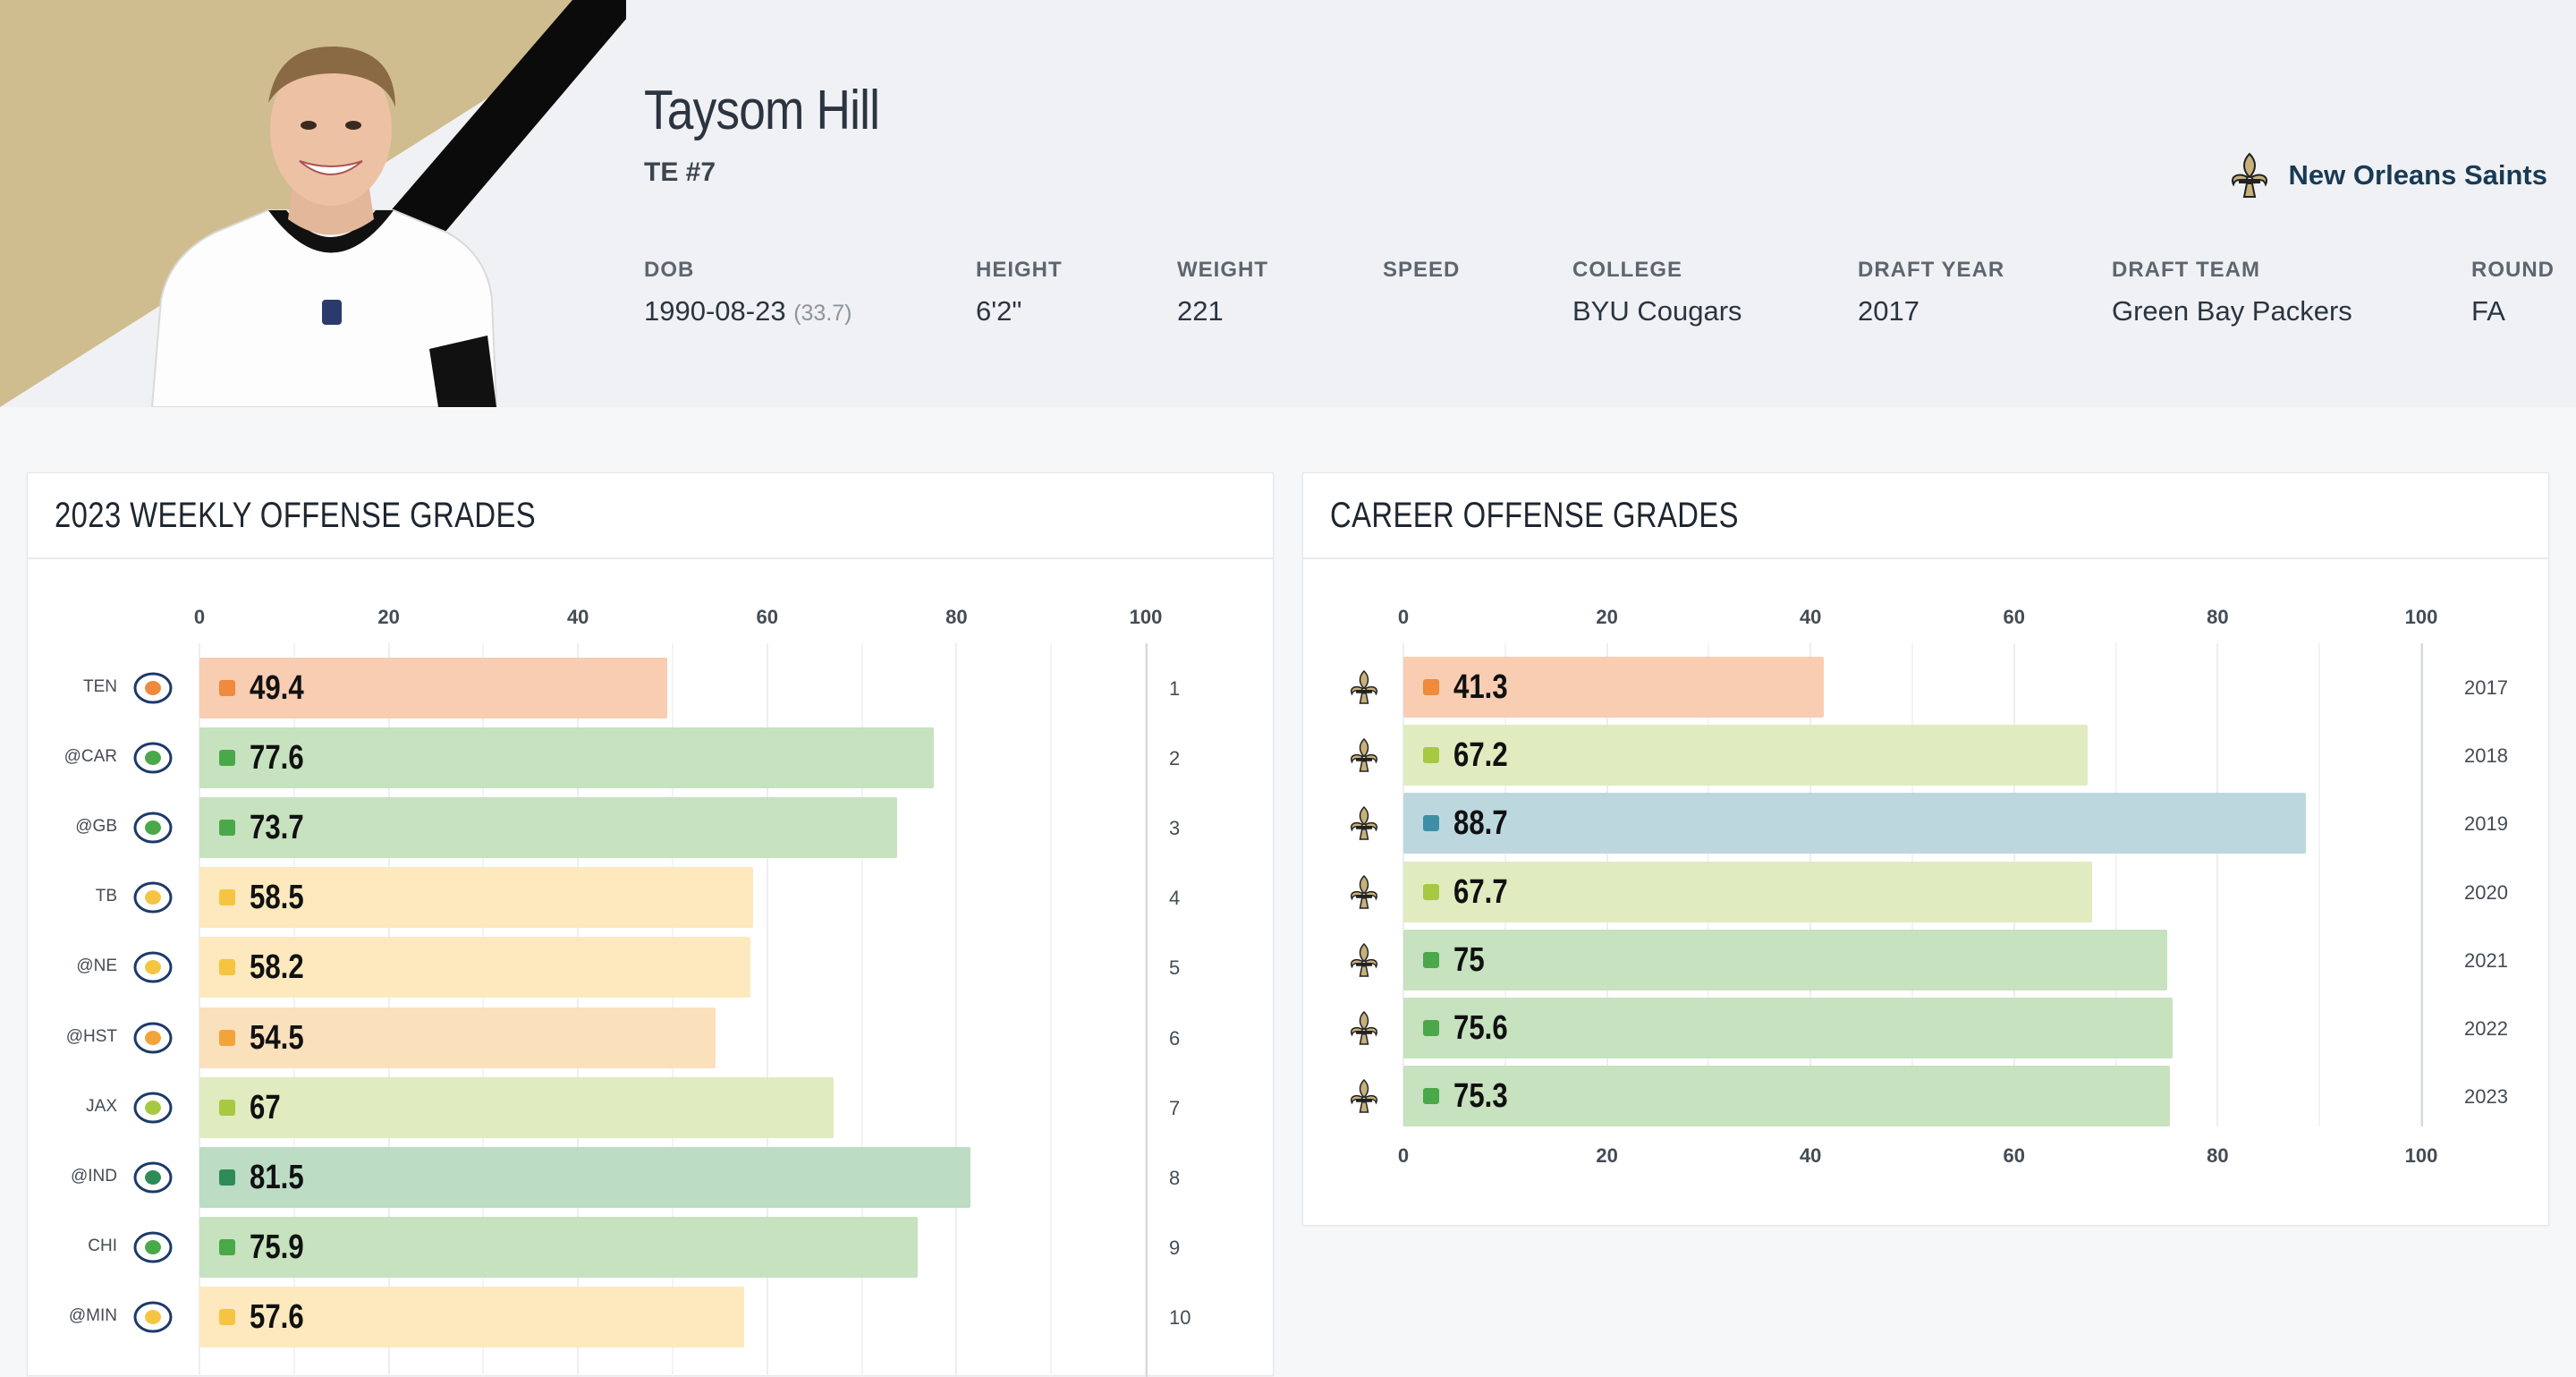  I want to click on axis-tick-label: 100, so click(2421, 617).